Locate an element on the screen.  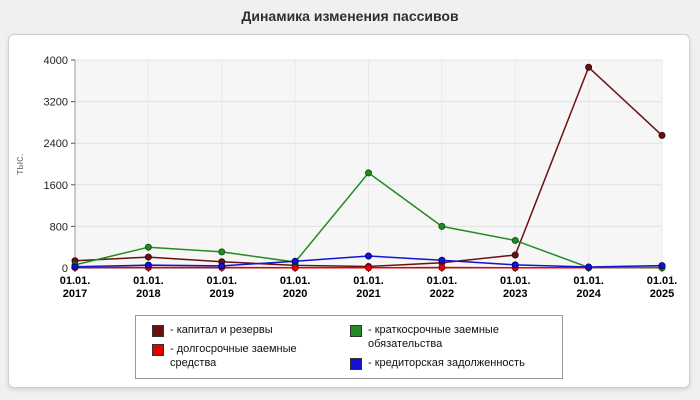
legend-item-short-term-liabilities: - краткосрочные заемные обязательства is located at coordinates (448, 338).